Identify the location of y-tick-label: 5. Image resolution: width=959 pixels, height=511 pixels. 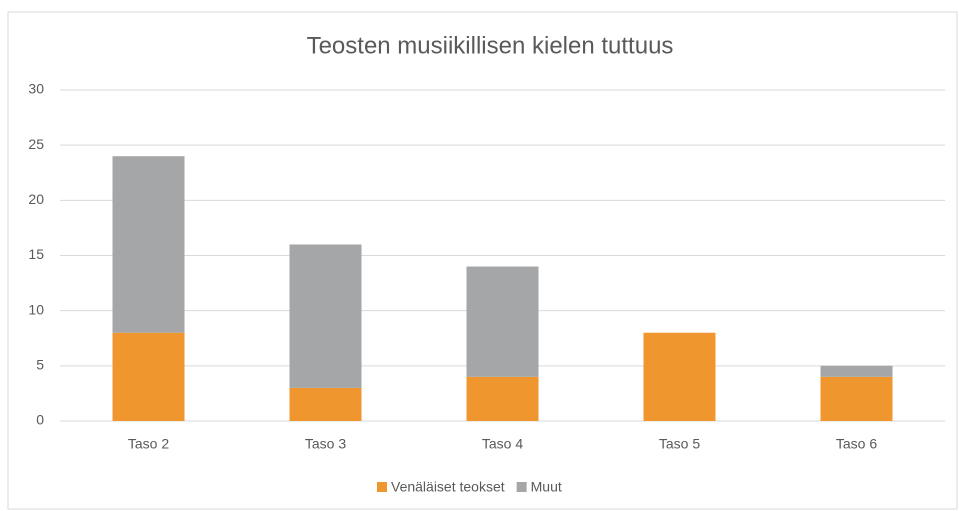
(40, 365).